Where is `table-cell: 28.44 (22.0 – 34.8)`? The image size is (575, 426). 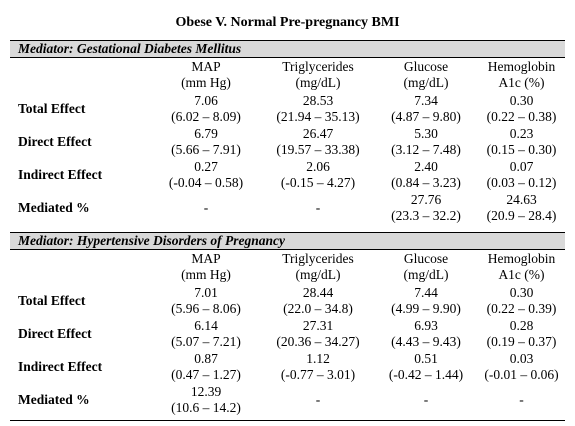 table-cell: 28.44 (22.0 – 34.8) is located at coordinates (318, 300).